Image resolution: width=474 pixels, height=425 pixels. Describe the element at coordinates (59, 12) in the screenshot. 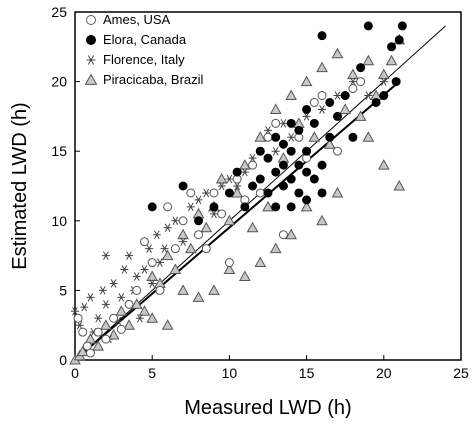

I see `y-tick-label: 25` at that location.